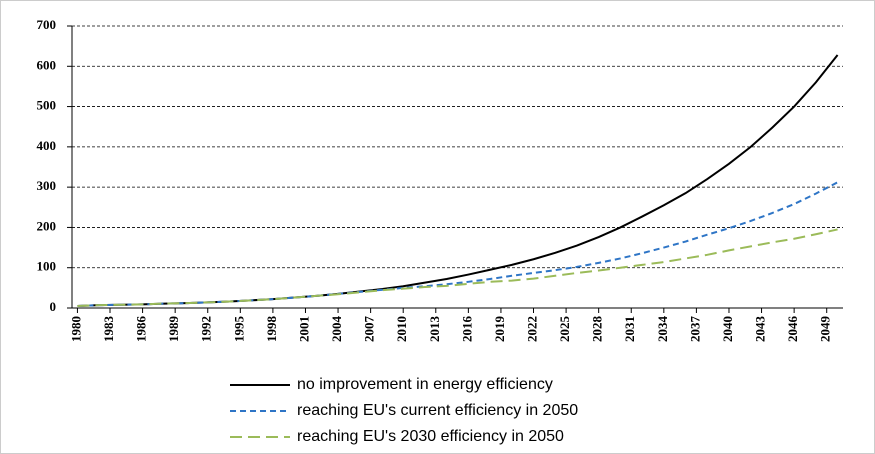  I want to click on x-tick-label: 2022, so click(531, 329).